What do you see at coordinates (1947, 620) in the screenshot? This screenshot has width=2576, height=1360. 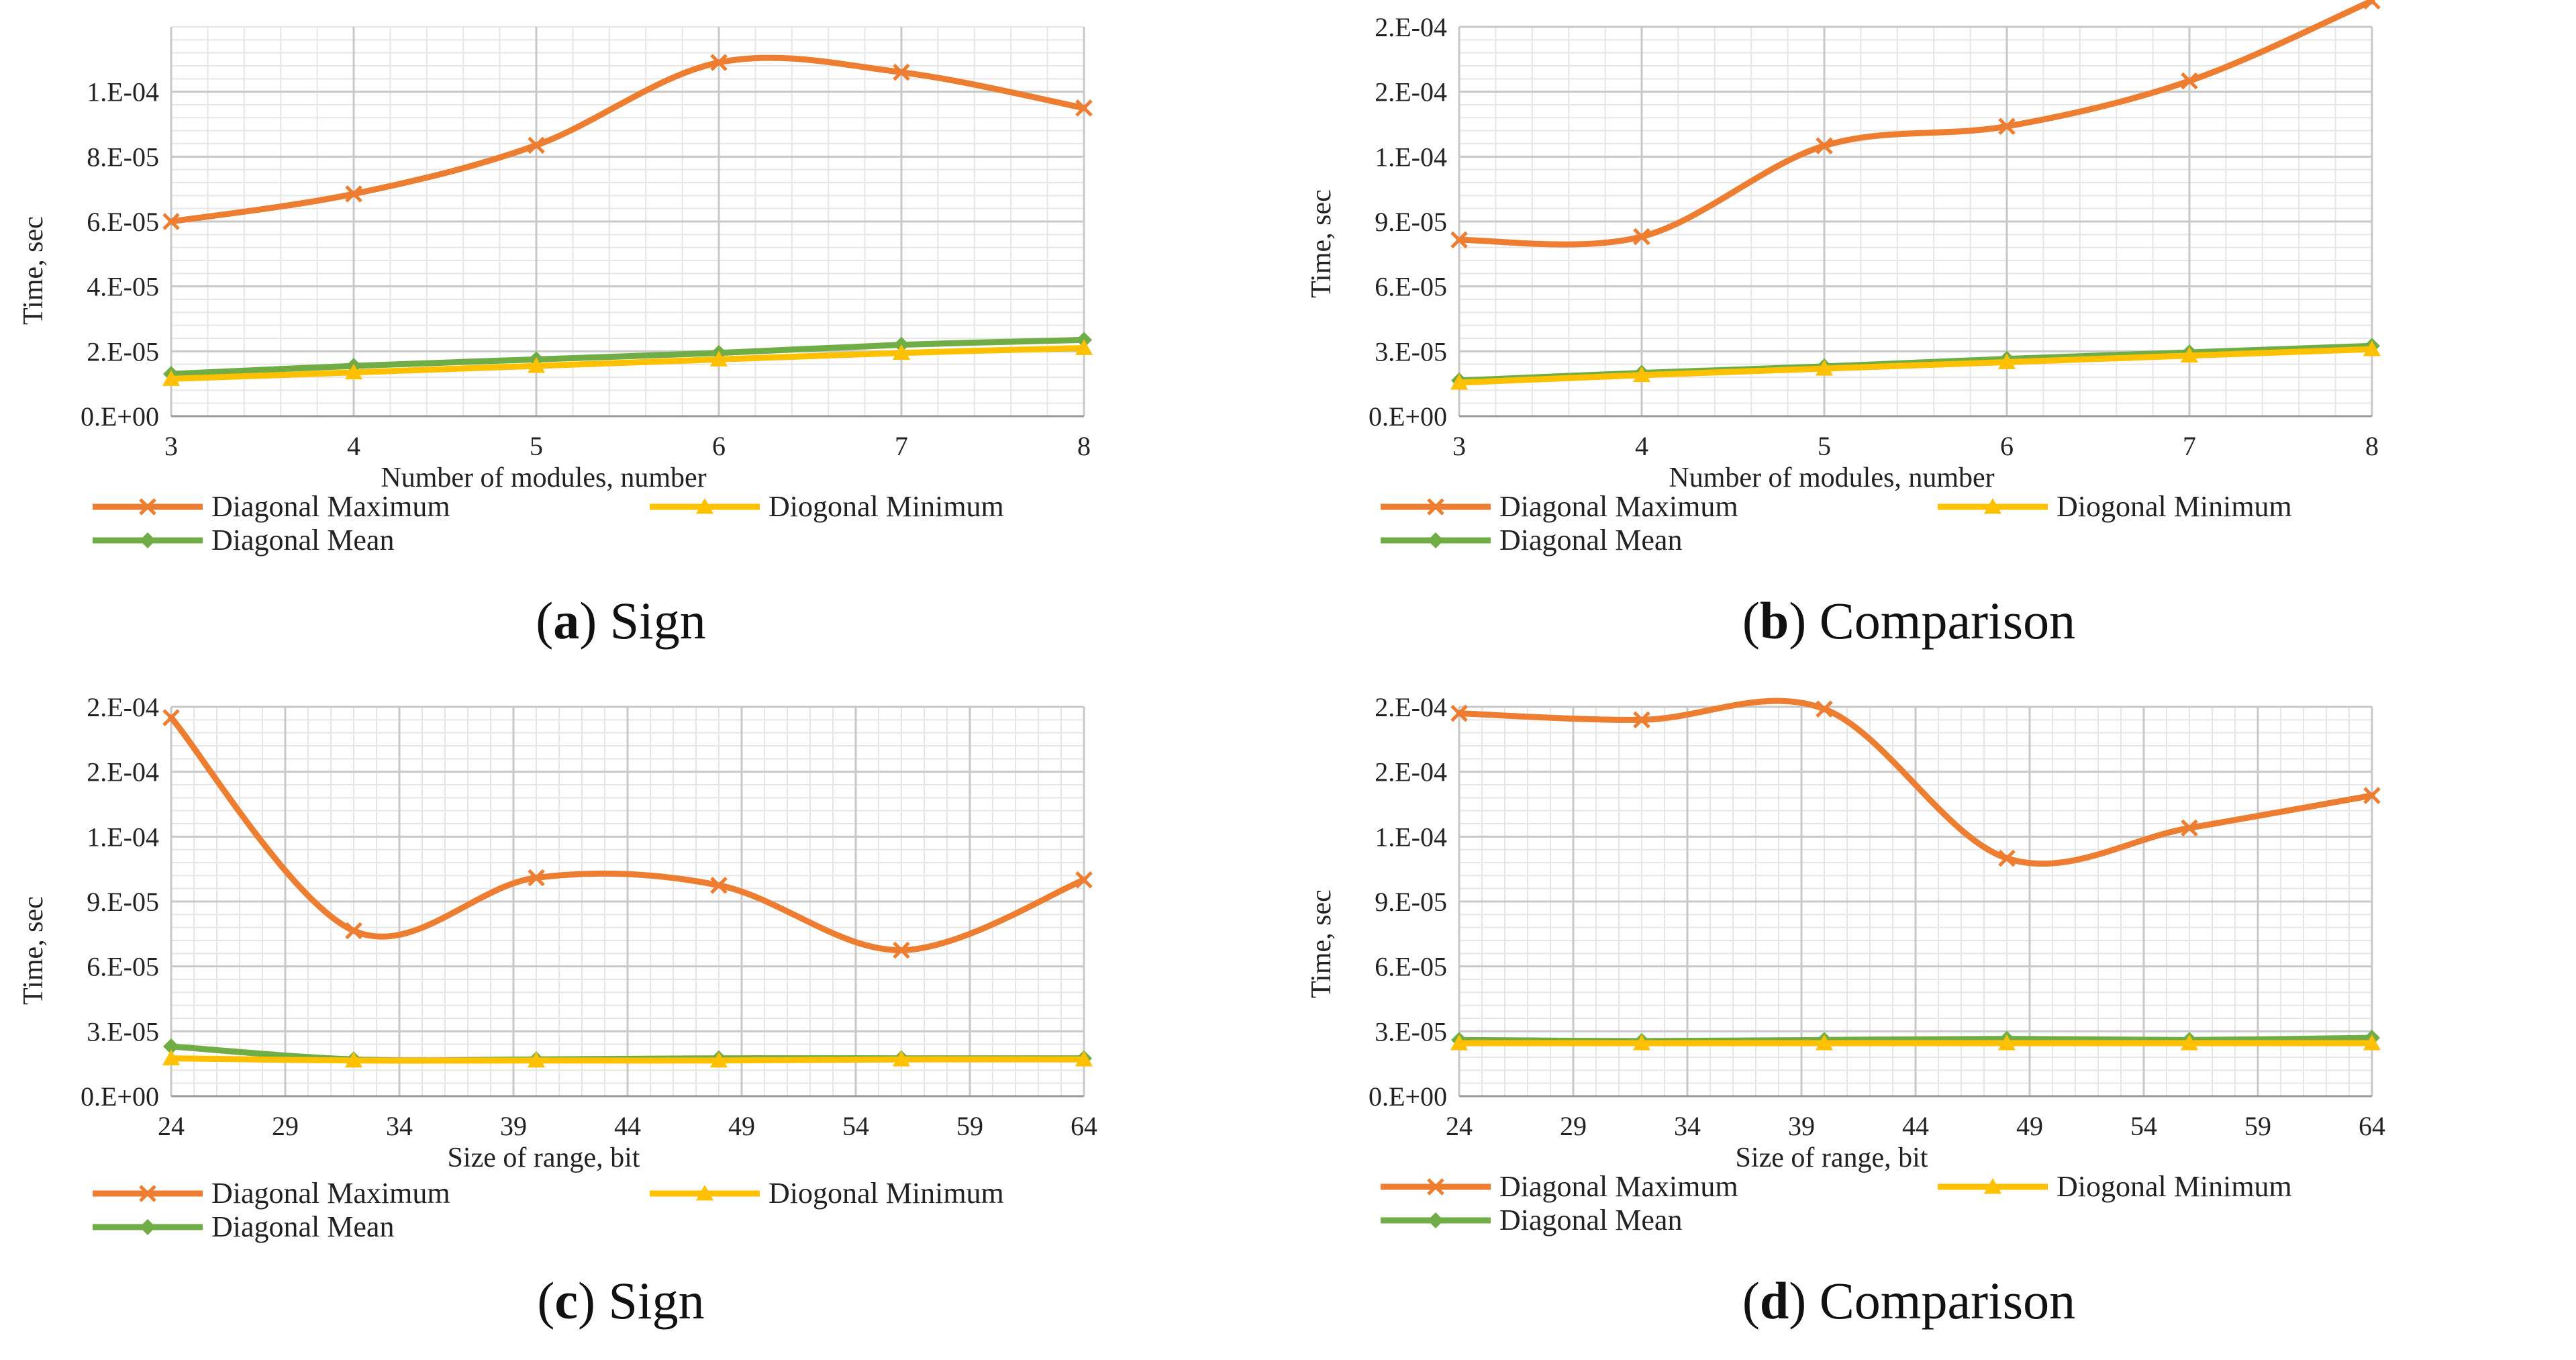 I see `caption-title-b: Comparison` at bounding box center [1947, 620].